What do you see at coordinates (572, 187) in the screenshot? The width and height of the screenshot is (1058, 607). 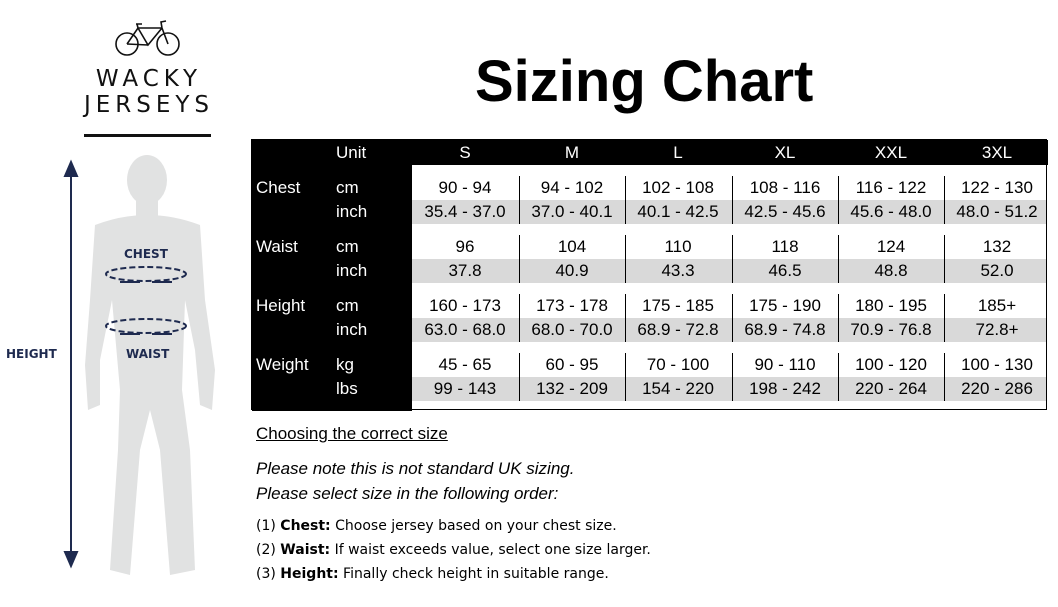 I see `table-cell: 94 - 102` at bounding box center [572, 187].